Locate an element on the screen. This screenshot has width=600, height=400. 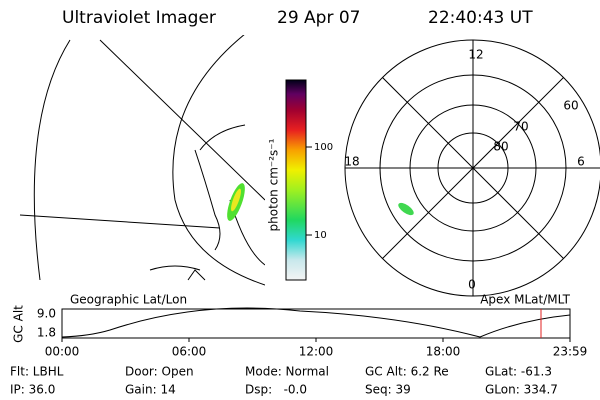
map-label: Geographic Lat/Lon is located at coordinates (128, 300).